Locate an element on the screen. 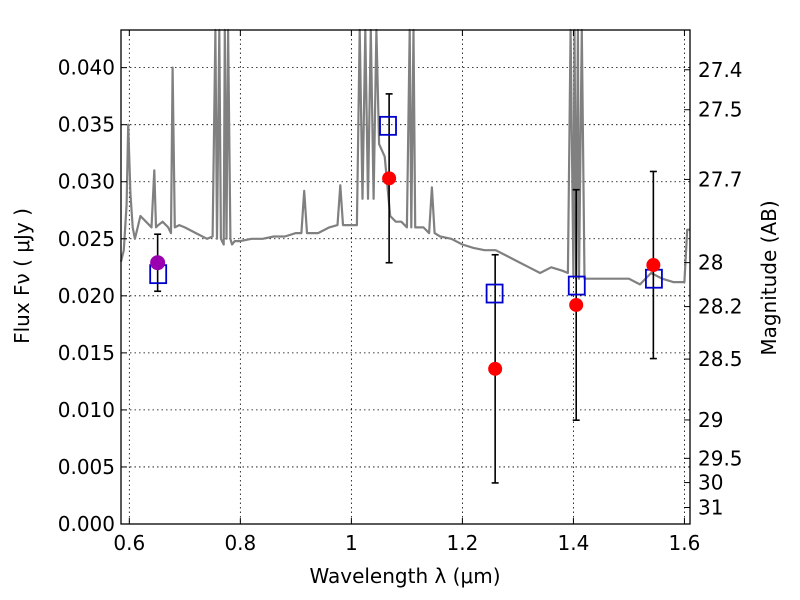 This screenshot has width=800, height=600. mag-tick-label: 28.2 is located at coordinates (720, 307).